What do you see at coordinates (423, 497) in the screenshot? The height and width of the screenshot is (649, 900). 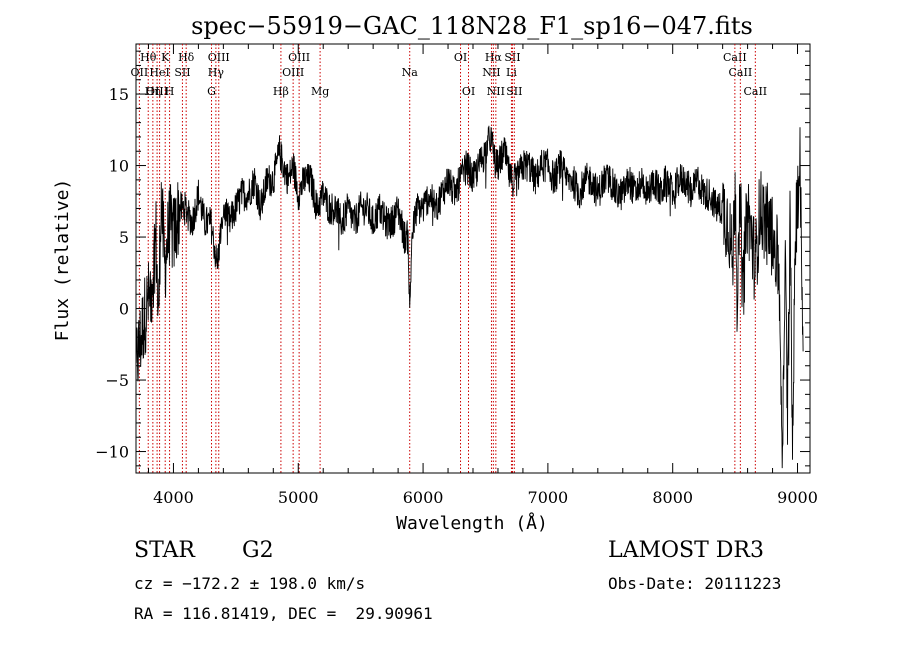 I see `x-tick-label: 6000` at bounding box center [423, 497].